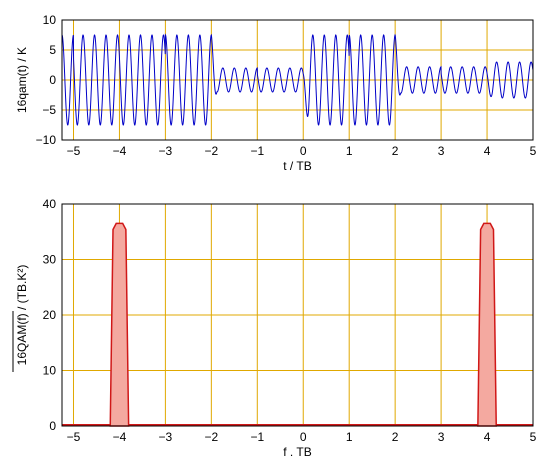 This screenshot has height=471, width=557. I want to click on y-tick-label: −5, so click(49, 110).